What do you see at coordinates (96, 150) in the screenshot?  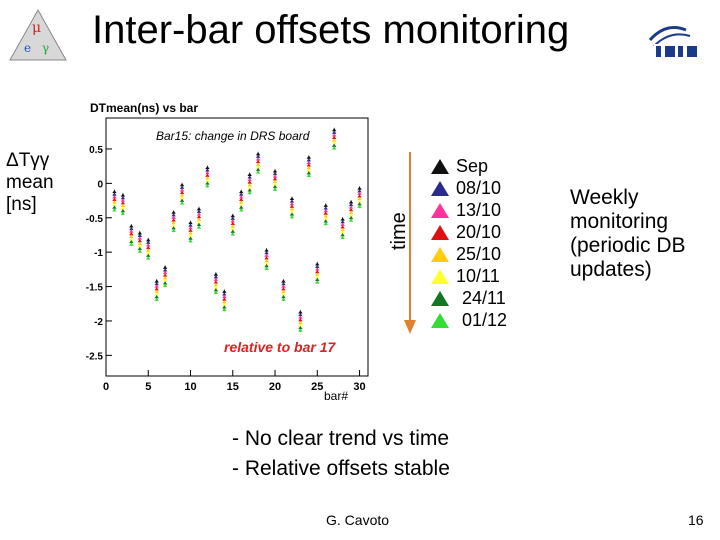 I see `y-tick-label: 0.5` at bounding box center [96, 150].